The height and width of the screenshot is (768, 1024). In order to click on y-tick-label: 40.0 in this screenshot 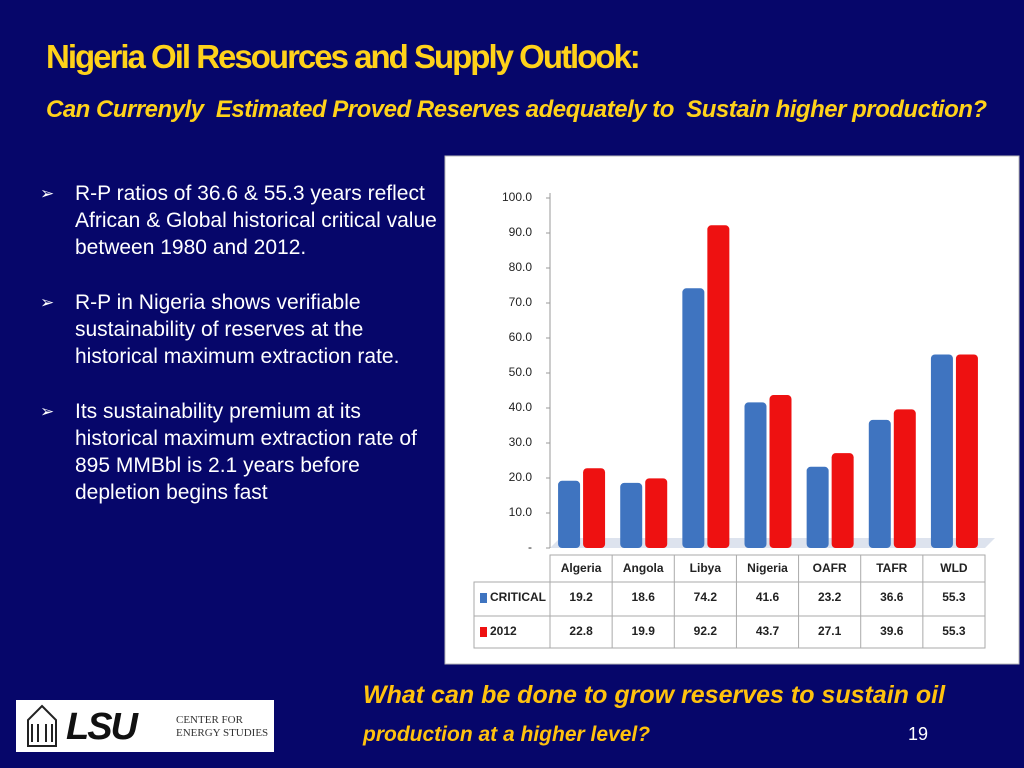, I will do `click(521, 407)`.